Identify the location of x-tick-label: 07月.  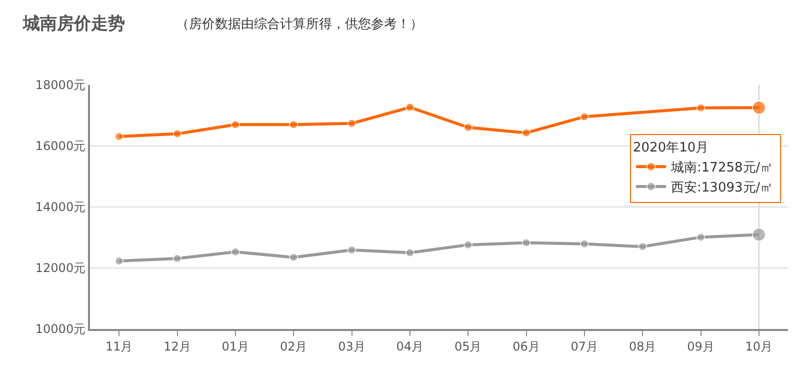
(584, 346).